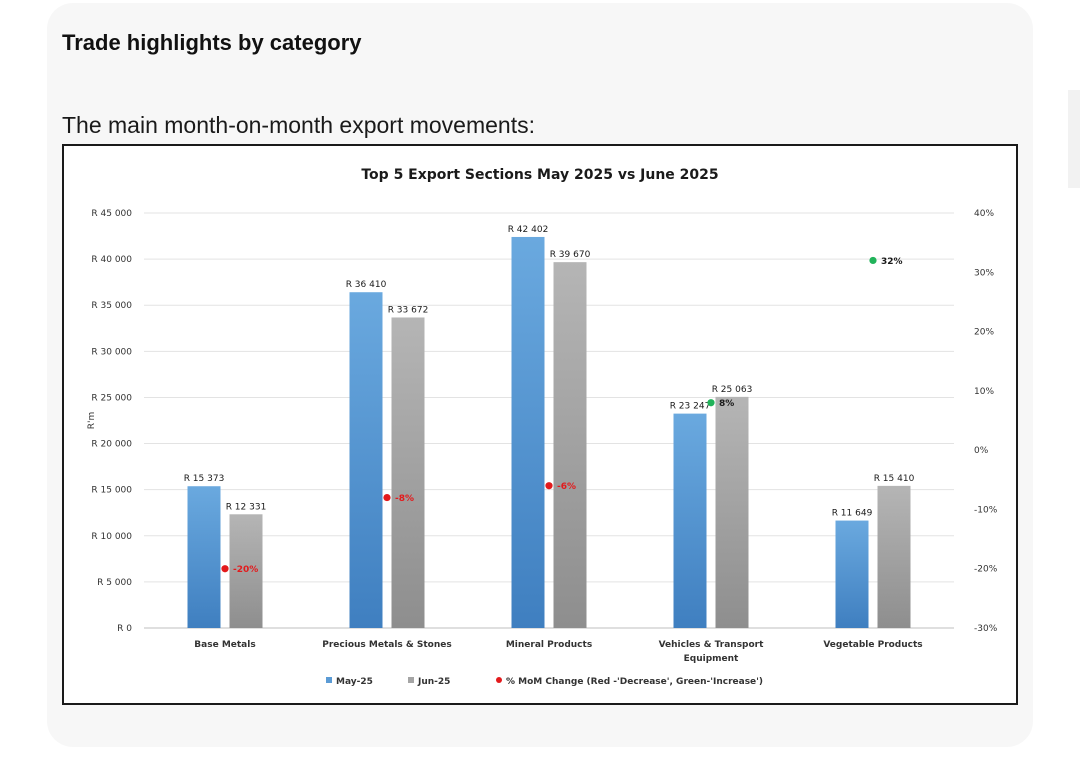 The image size is (1080, 764). I want to click on mom-change-label: -20%, so click(245, 570).